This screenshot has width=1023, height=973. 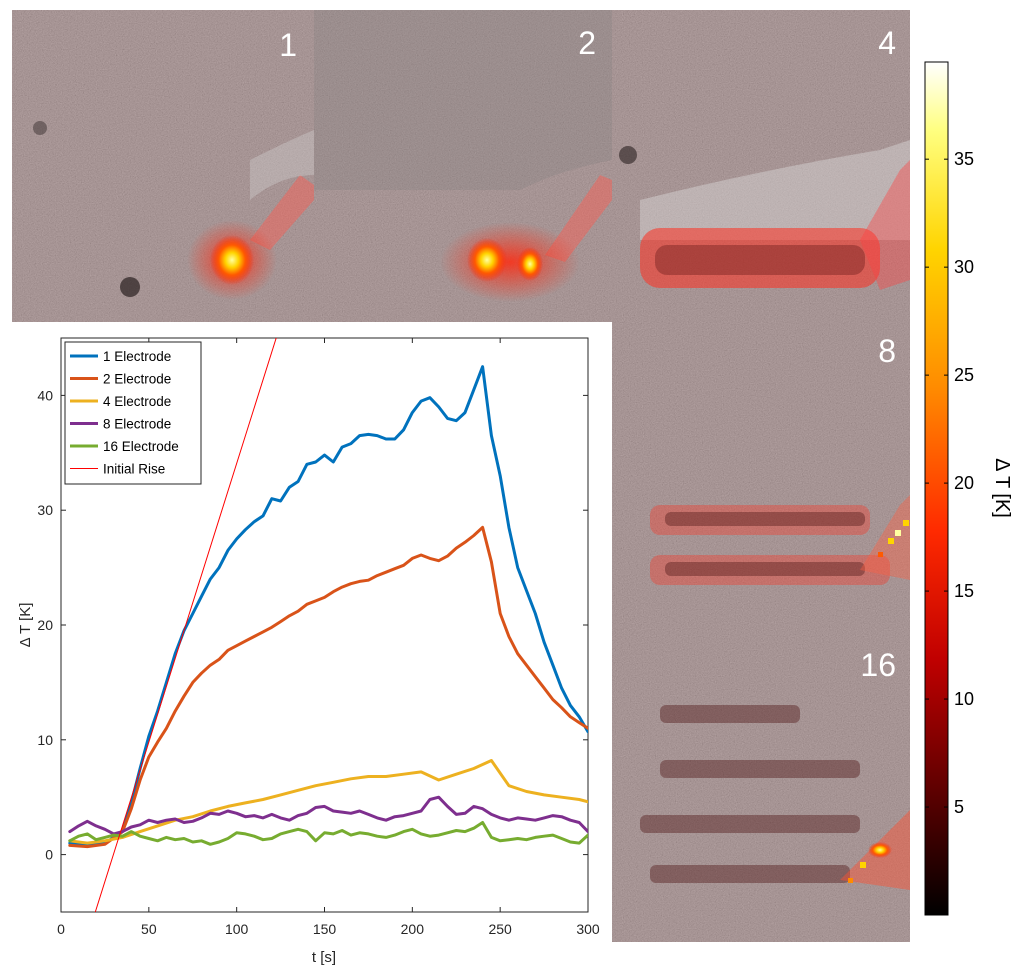 I want to click on panel-label-4: 4, so click(x=887, y=43).